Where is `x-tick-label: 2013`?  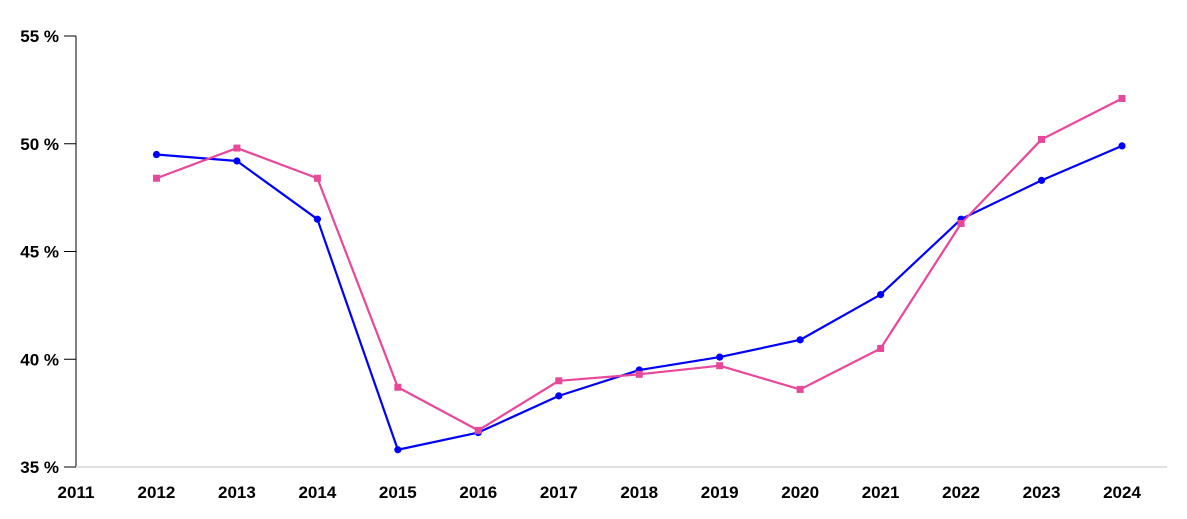
x-tick-label: 2013 is located at coordinates (237, 492).